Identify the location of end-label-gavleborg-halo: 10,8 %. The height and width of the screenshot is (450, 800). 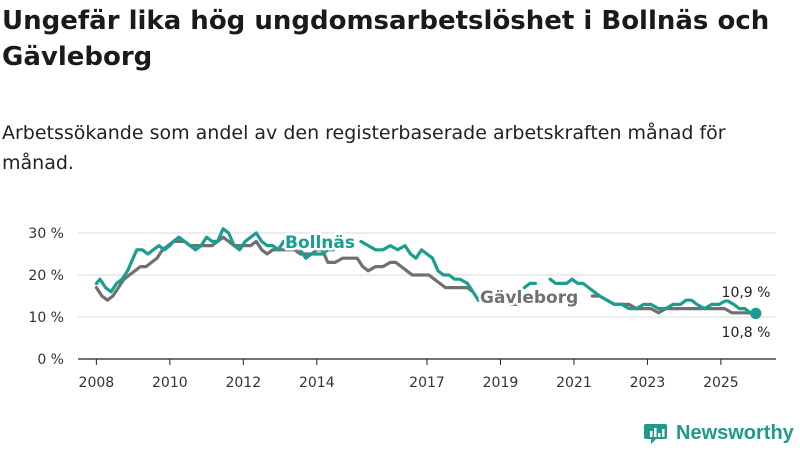
(746, 333).